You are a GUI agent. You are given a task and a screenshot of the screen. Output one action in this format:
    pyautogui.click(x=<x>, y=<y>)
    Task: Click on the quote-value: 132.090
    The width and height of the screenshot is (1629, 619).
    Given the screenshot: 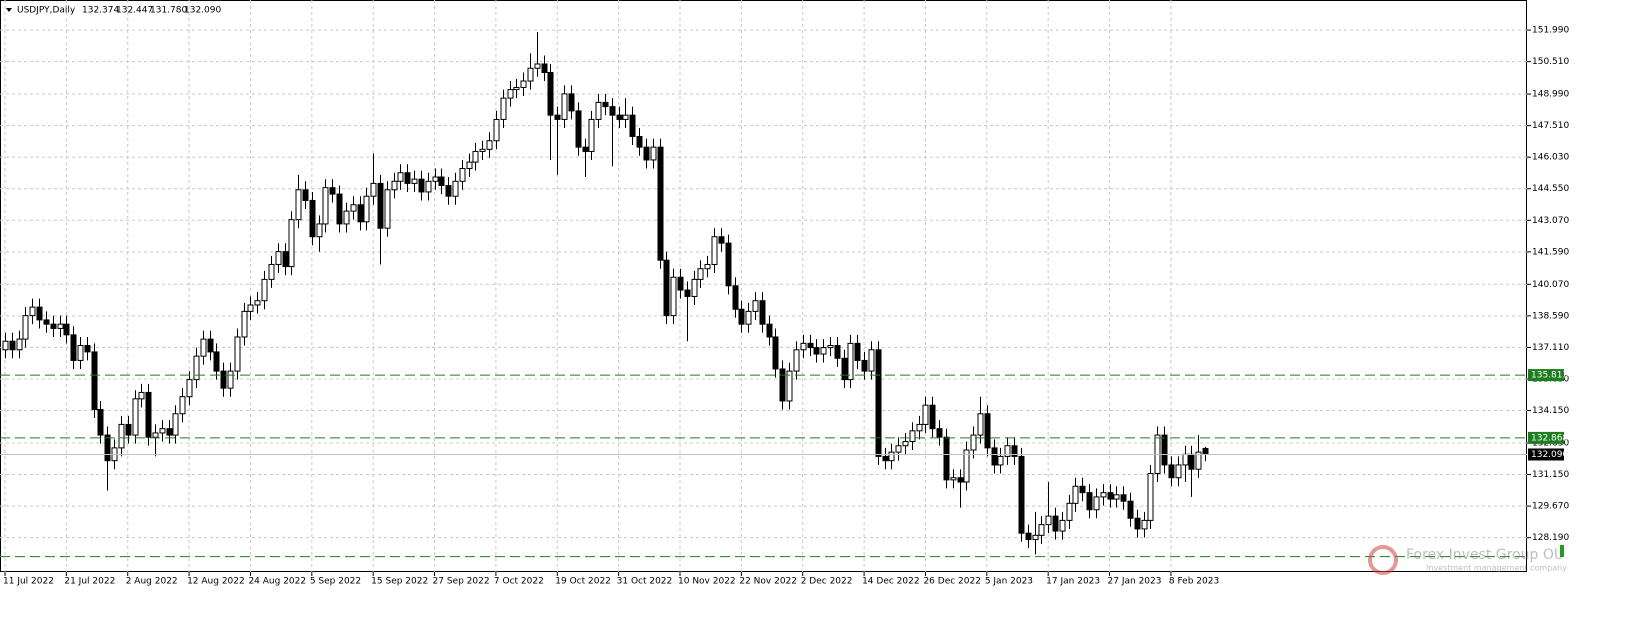 What is the action you would take?
    pyautogui.click(x=202, y=11)
    